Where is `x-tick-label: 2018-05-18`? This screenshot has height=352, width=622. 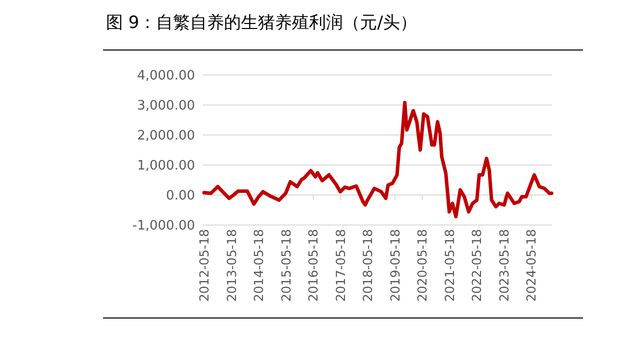 x-tick-label: 2018-05-18 is located at coordinates (368, 265).